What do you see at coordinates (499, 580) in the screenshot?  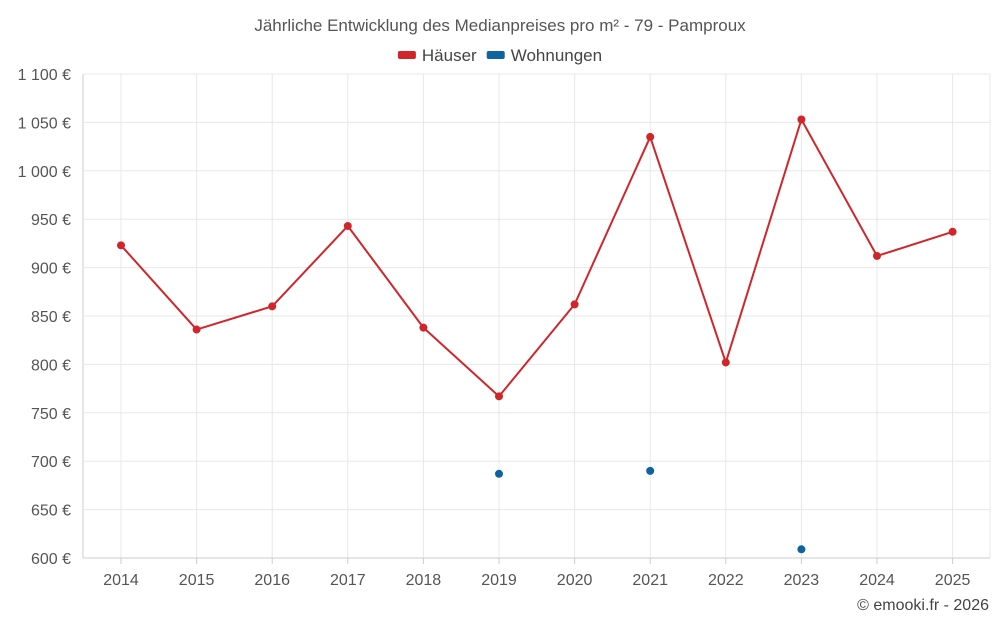 I see `x-tick-label: 2019` at bounding box center [499, 580].